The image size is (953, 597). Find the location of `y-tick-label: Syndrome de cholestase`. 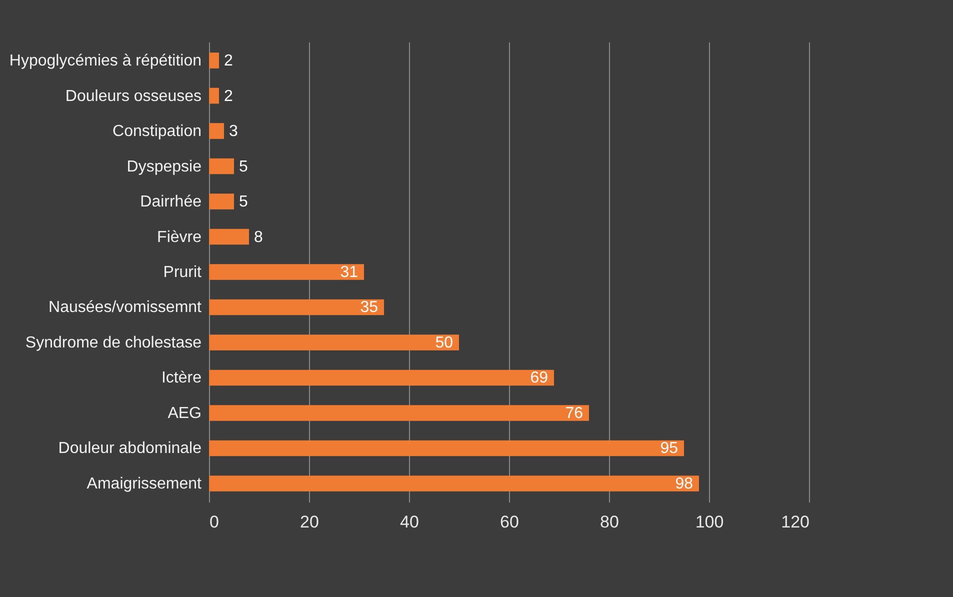

y-tick-label: Syndrome de cholestase is located at coordinates (113, 343).